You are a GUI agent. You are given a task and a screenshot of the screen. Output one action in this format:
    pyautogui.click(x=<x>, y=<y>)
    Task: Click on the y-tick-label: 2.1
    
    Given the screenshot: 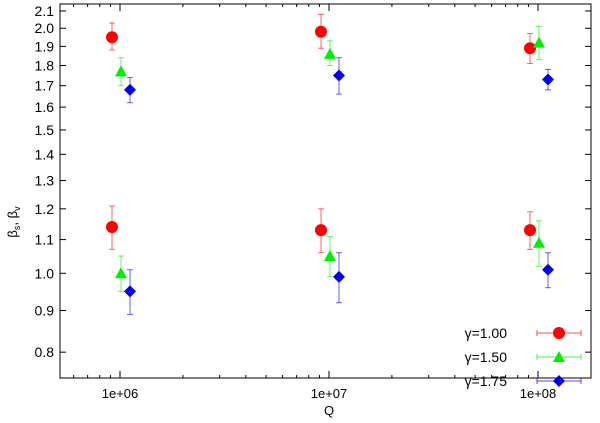 What is the action you would take?
    pyautogui.click(x=45, y=11)
    